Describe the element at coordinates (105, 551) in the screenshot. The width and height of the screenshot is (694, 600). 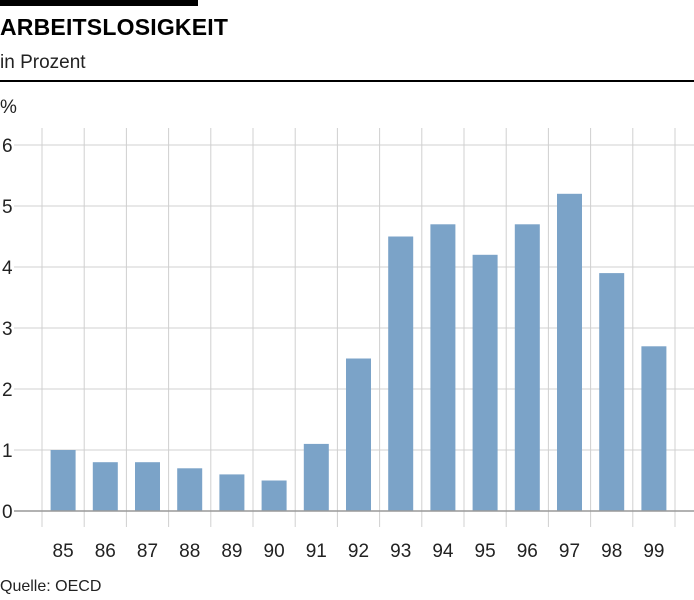
I see `x-tick-86: 86` at that location.